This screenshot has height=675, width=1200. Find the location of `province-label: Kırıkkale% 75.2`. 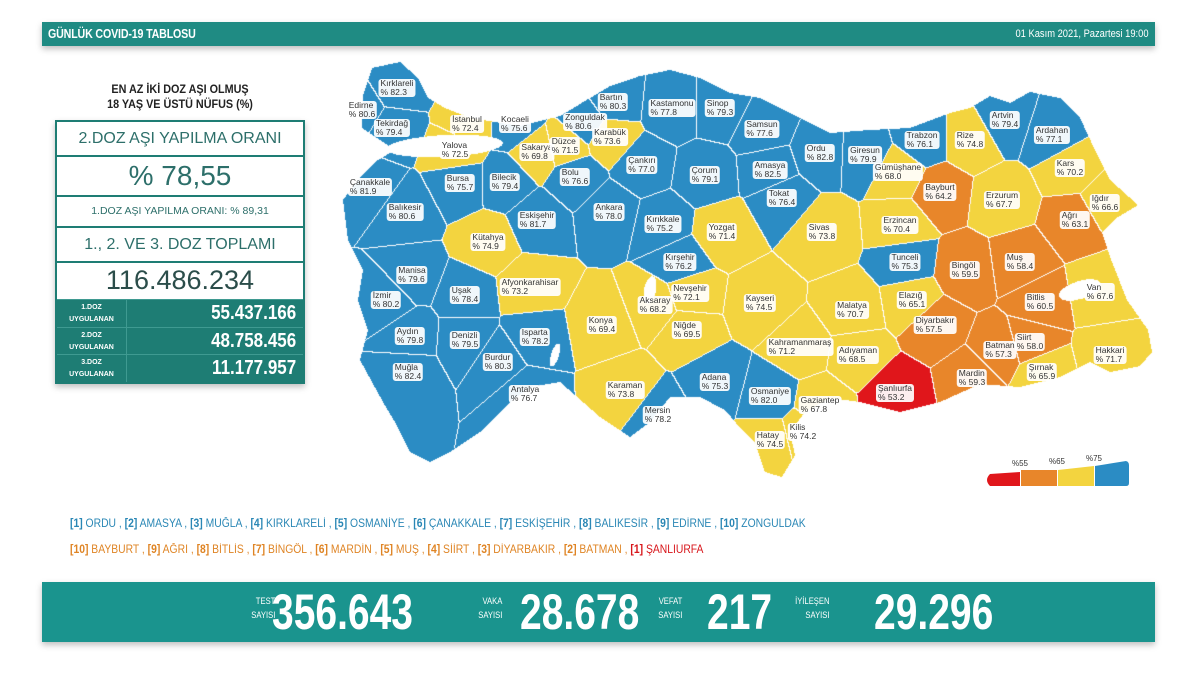

province-label: Kırıkkale% 75.2 is located at coordinates (663, 223).